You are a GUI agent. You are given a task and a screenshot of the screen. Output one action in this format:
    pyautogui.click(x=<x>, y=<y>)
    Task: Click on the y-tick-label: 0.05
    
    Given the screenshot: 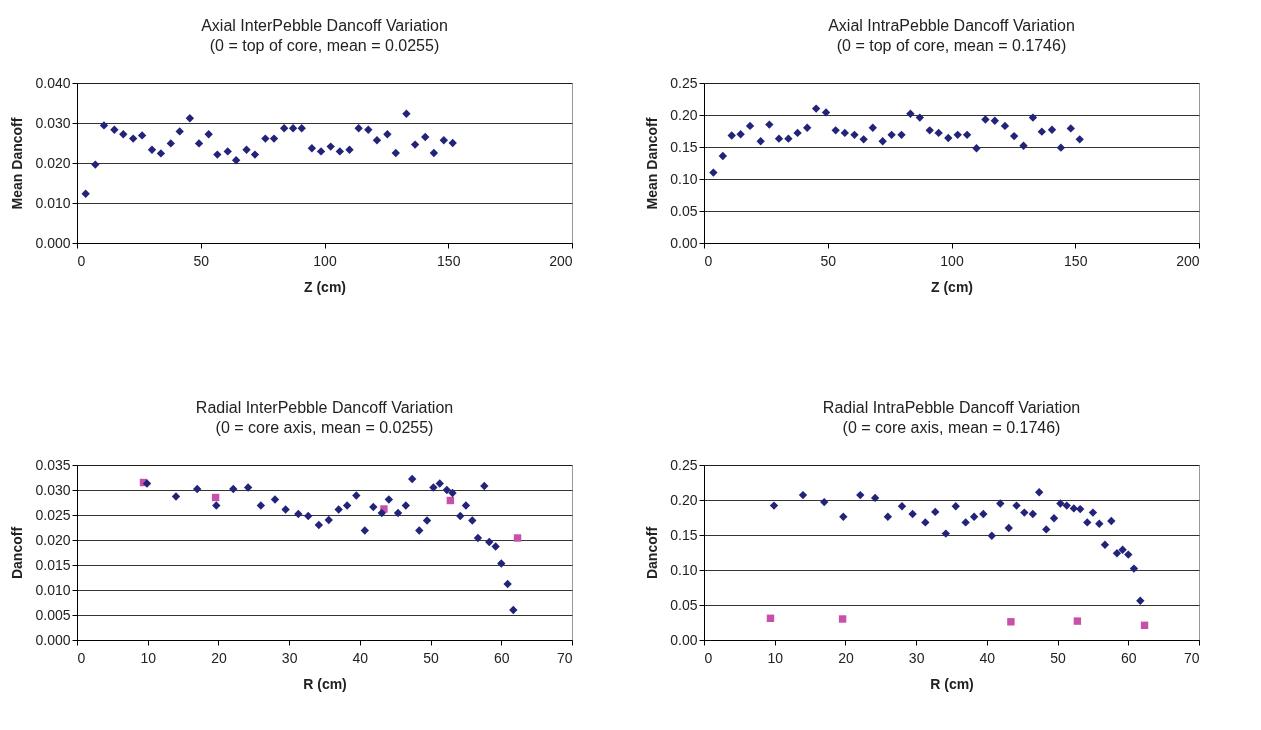 What is the action you would take?
    pyautogui.click(x=684, y=210)
    